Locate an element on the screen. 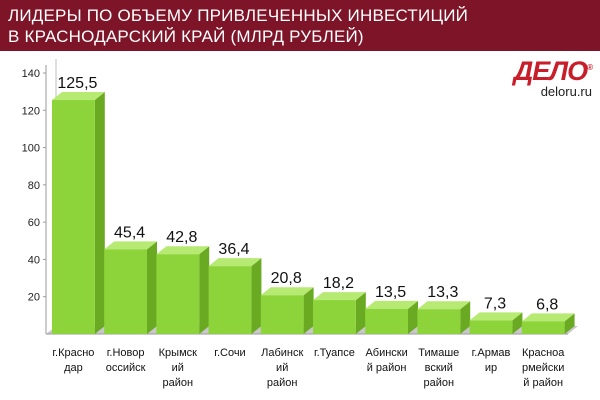  x-tick-label: Красноа is located at coordinates (543, 353).